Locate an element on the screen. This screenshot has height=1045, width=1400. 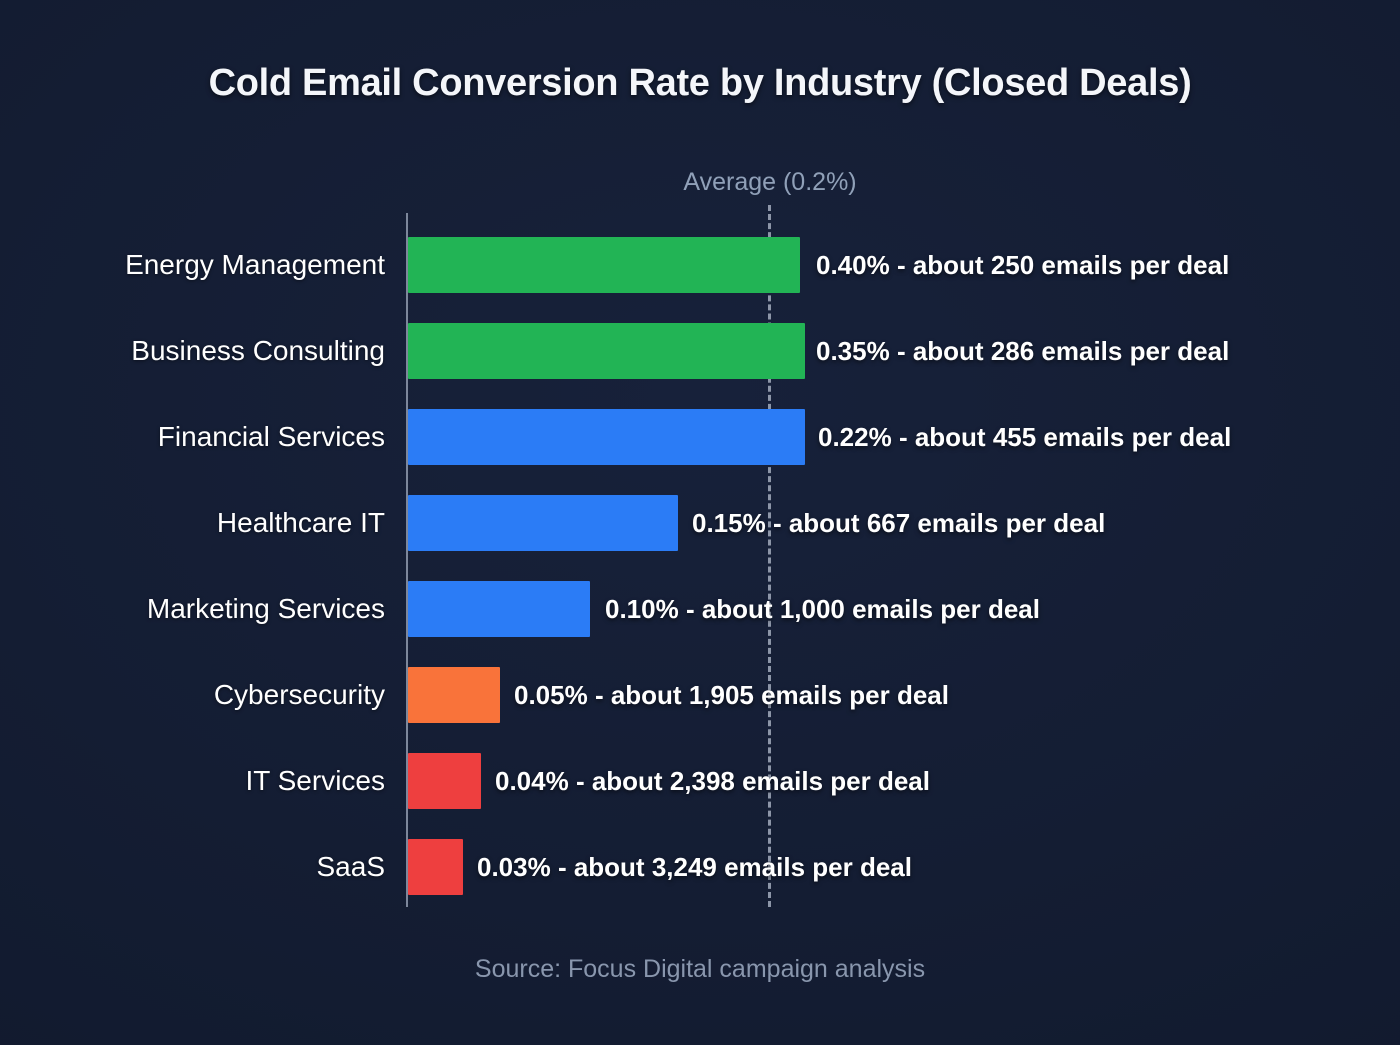
bar-row: SaaS 0.03% - about 3,249 emails per deal is located at coordinates (700, 867).